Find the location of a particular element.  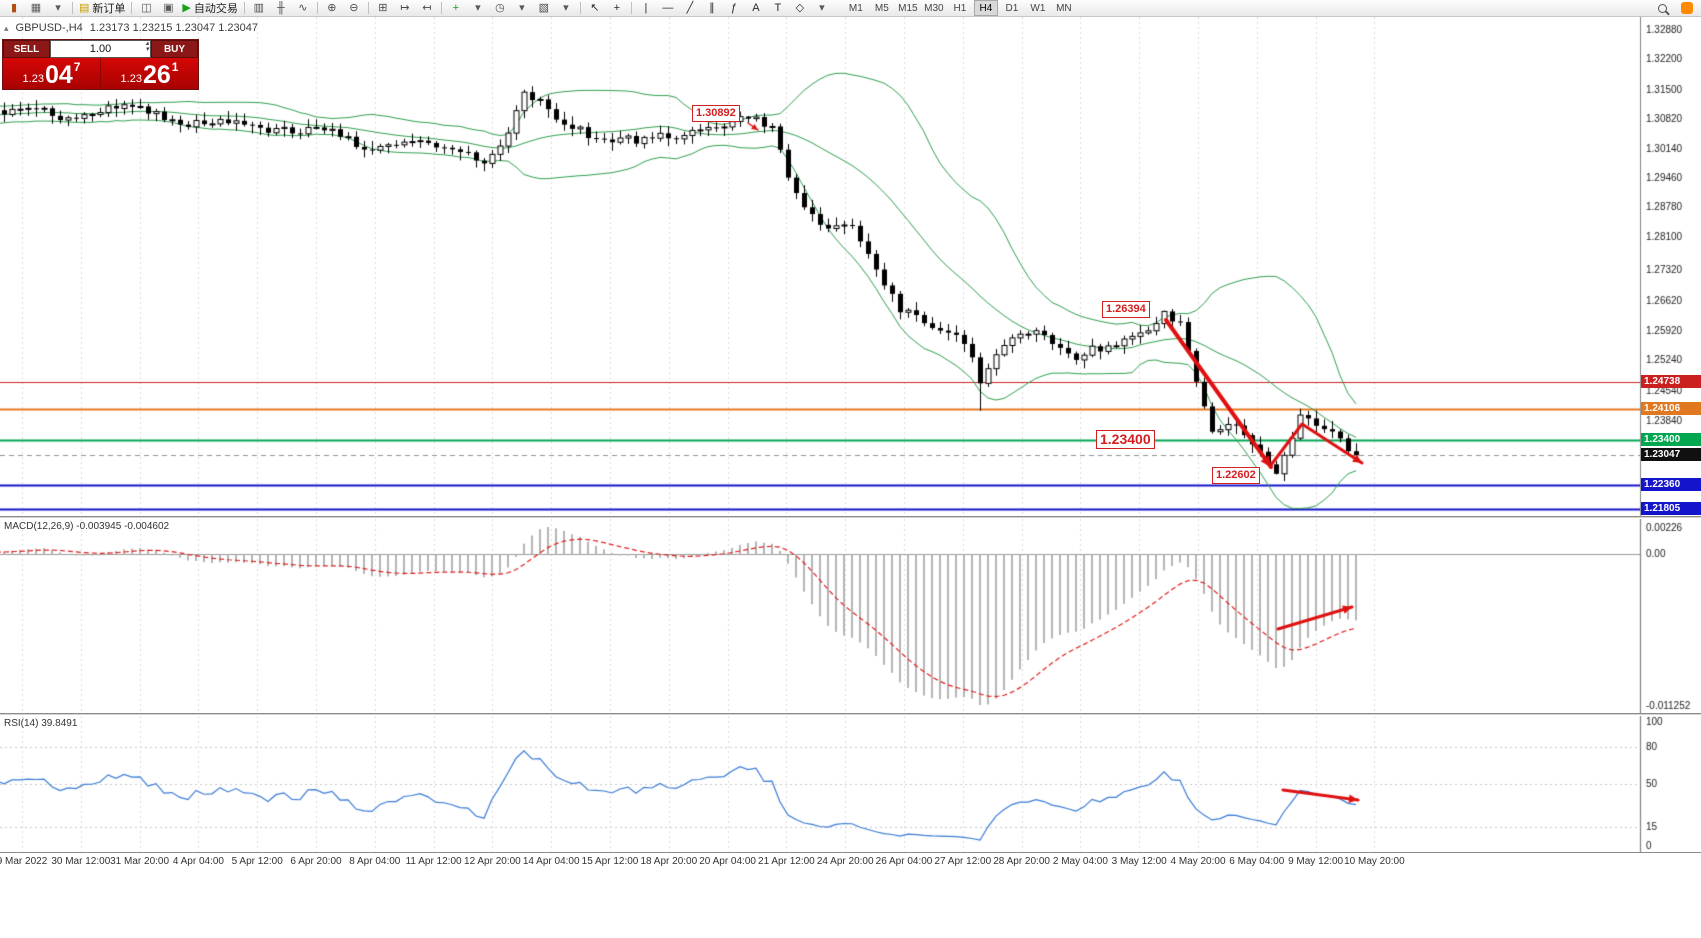

templates-icon: ▧ is located at coordinates (544, 7).